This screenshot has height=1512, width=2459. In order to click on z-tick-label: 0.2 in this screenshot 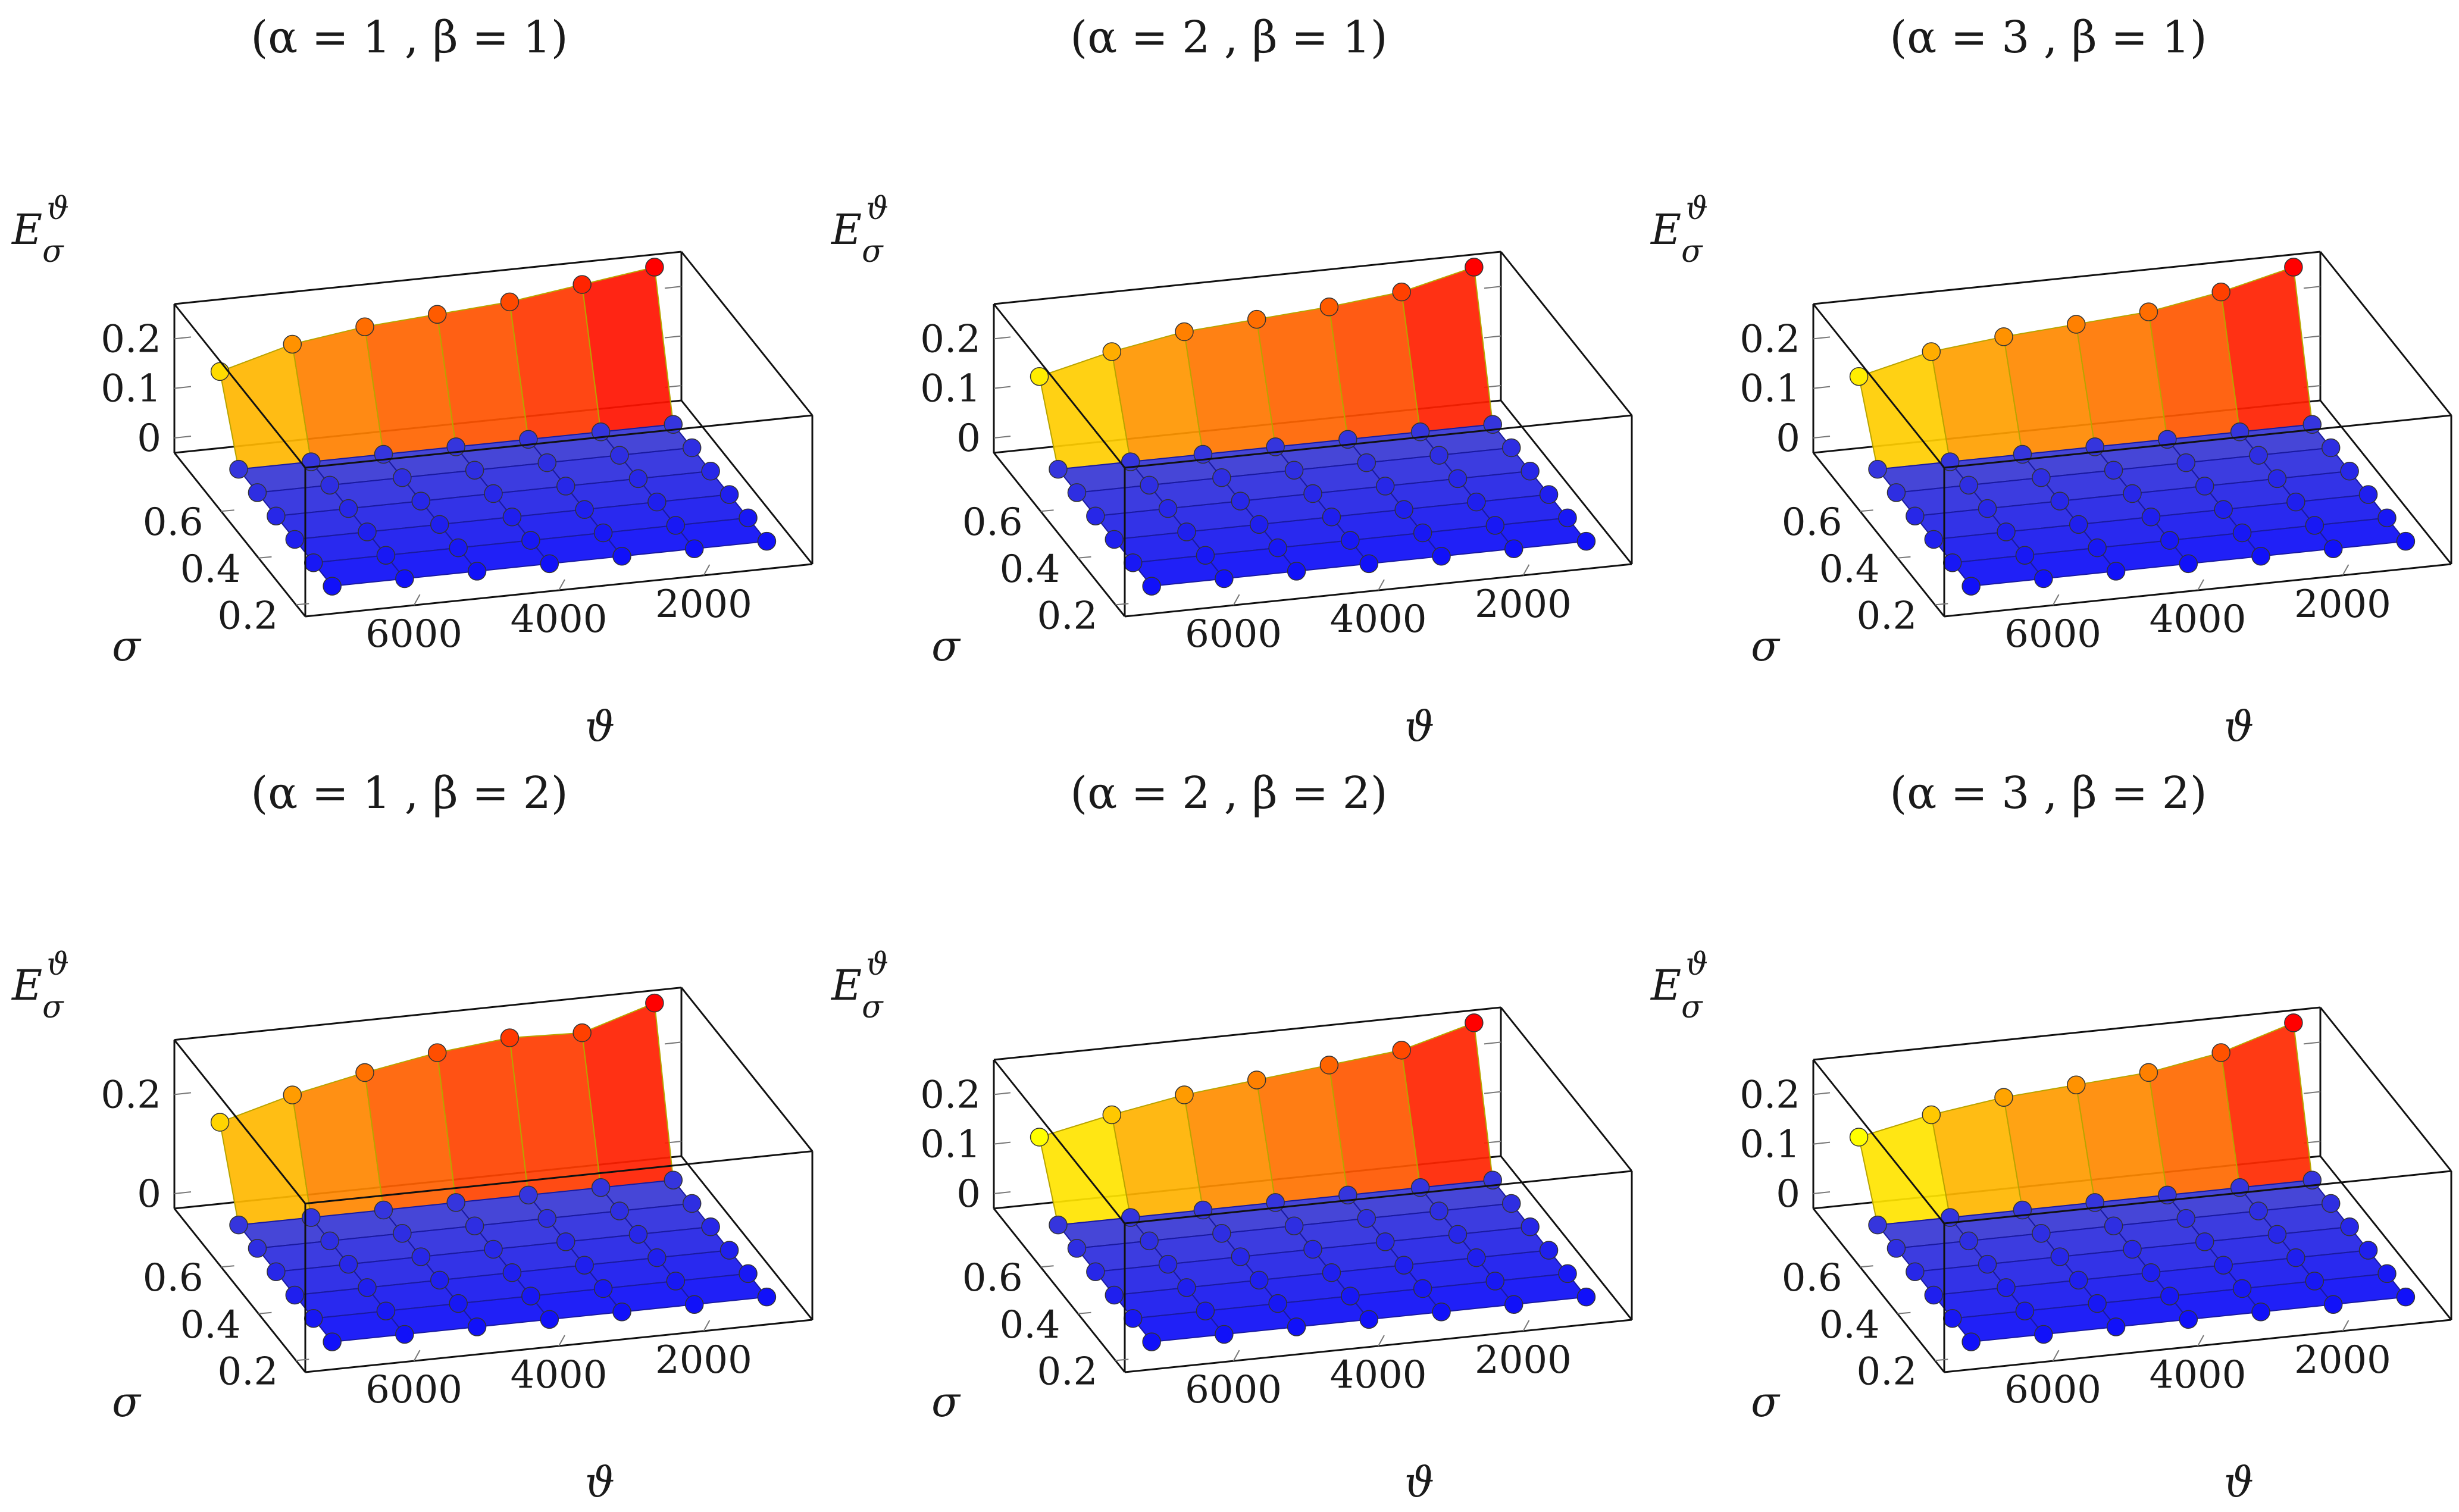, I will do `click(1770, 1095)`.